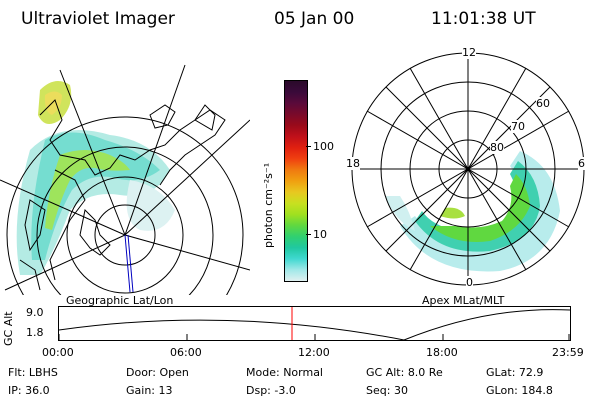 This screenshot has width=600, height=400. Describe the element at coordinates (33, 372) in the screenshot. I see `param-filter: Flt: LBHS` at that location.